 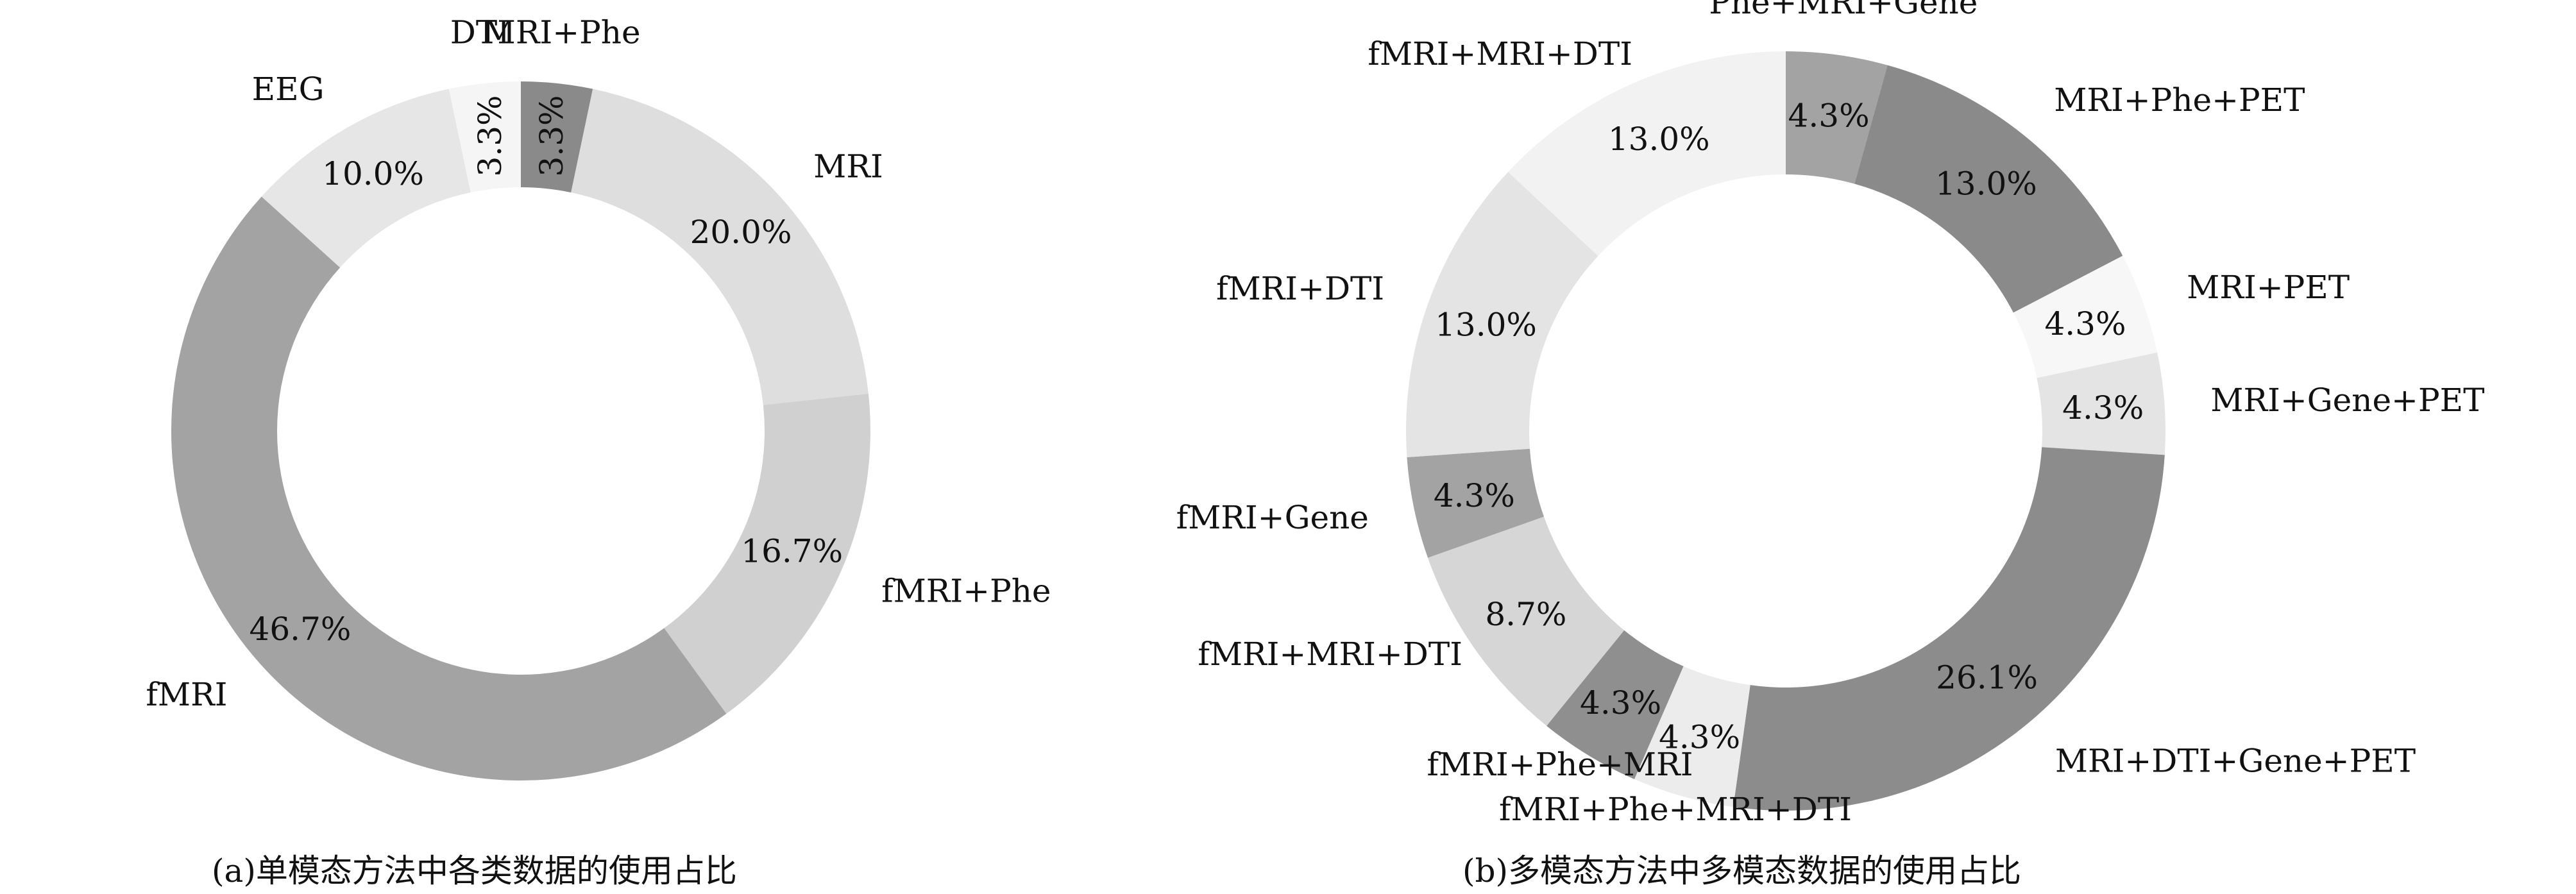 I want to click on pct-label-phe-mri-gene: 4.3%, so click(x=1829, y=116).